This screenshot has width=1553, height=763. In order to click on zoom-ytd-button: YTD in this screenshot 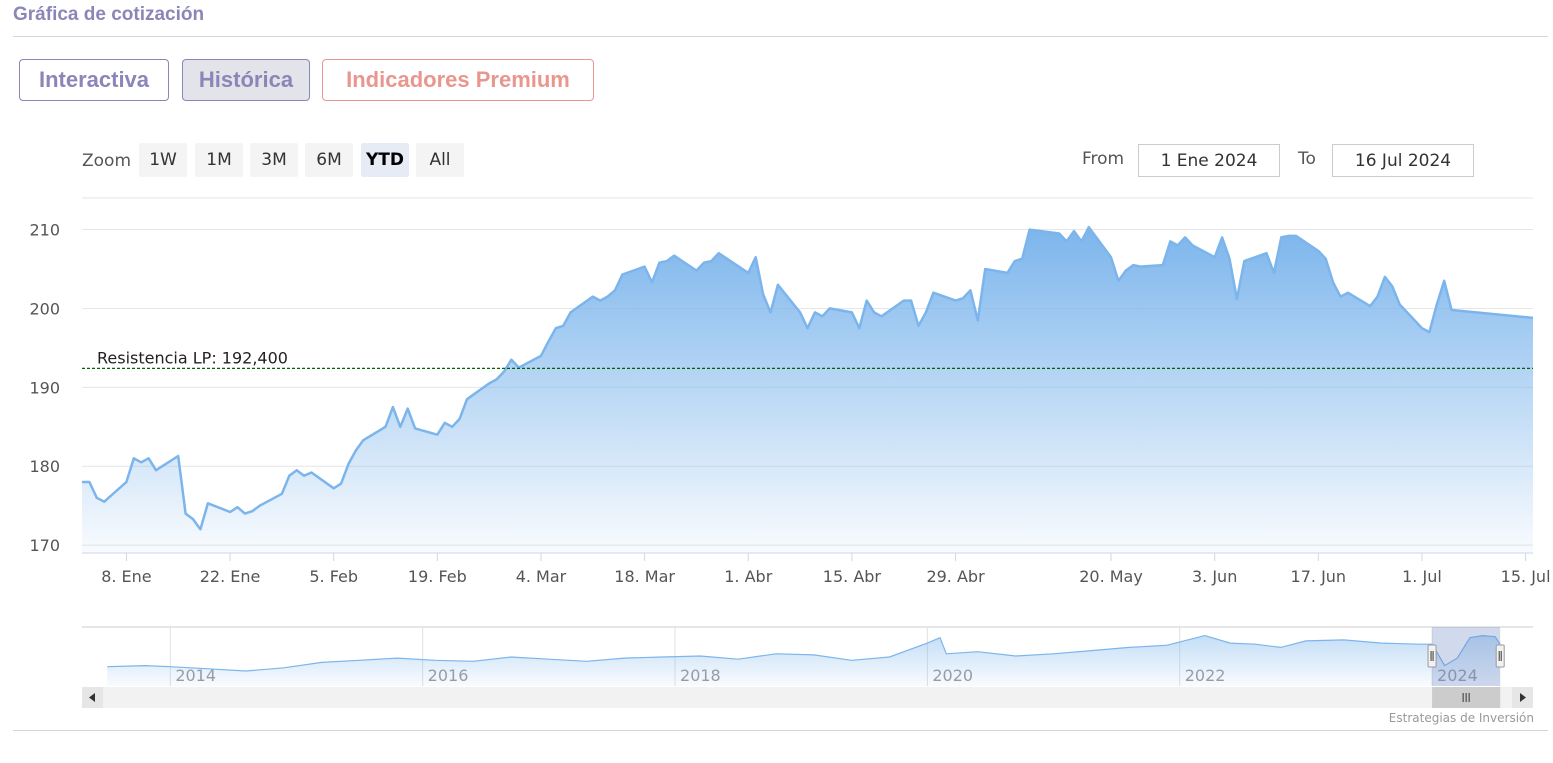, I will do `click(385, 160)`.